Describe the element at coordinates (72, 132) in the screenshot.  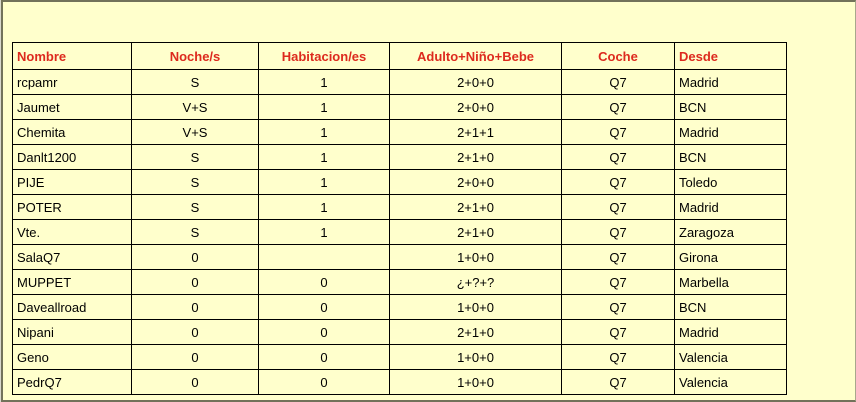
I see `table-cell: Chemita` at that location.